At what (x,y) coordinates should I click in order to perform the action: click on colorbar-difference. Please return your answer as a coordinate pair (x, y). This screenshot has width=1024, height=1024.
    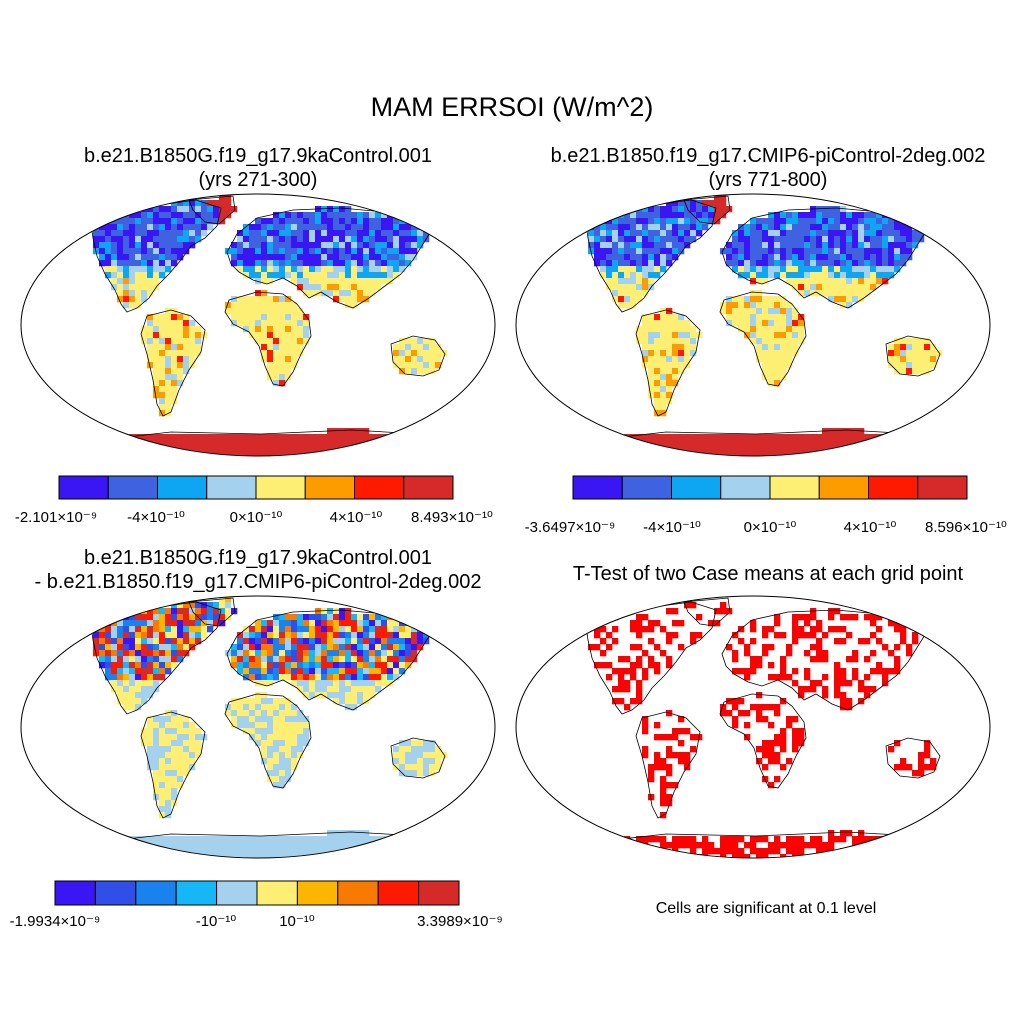
    Looking at the image, I should click on (257, 893).